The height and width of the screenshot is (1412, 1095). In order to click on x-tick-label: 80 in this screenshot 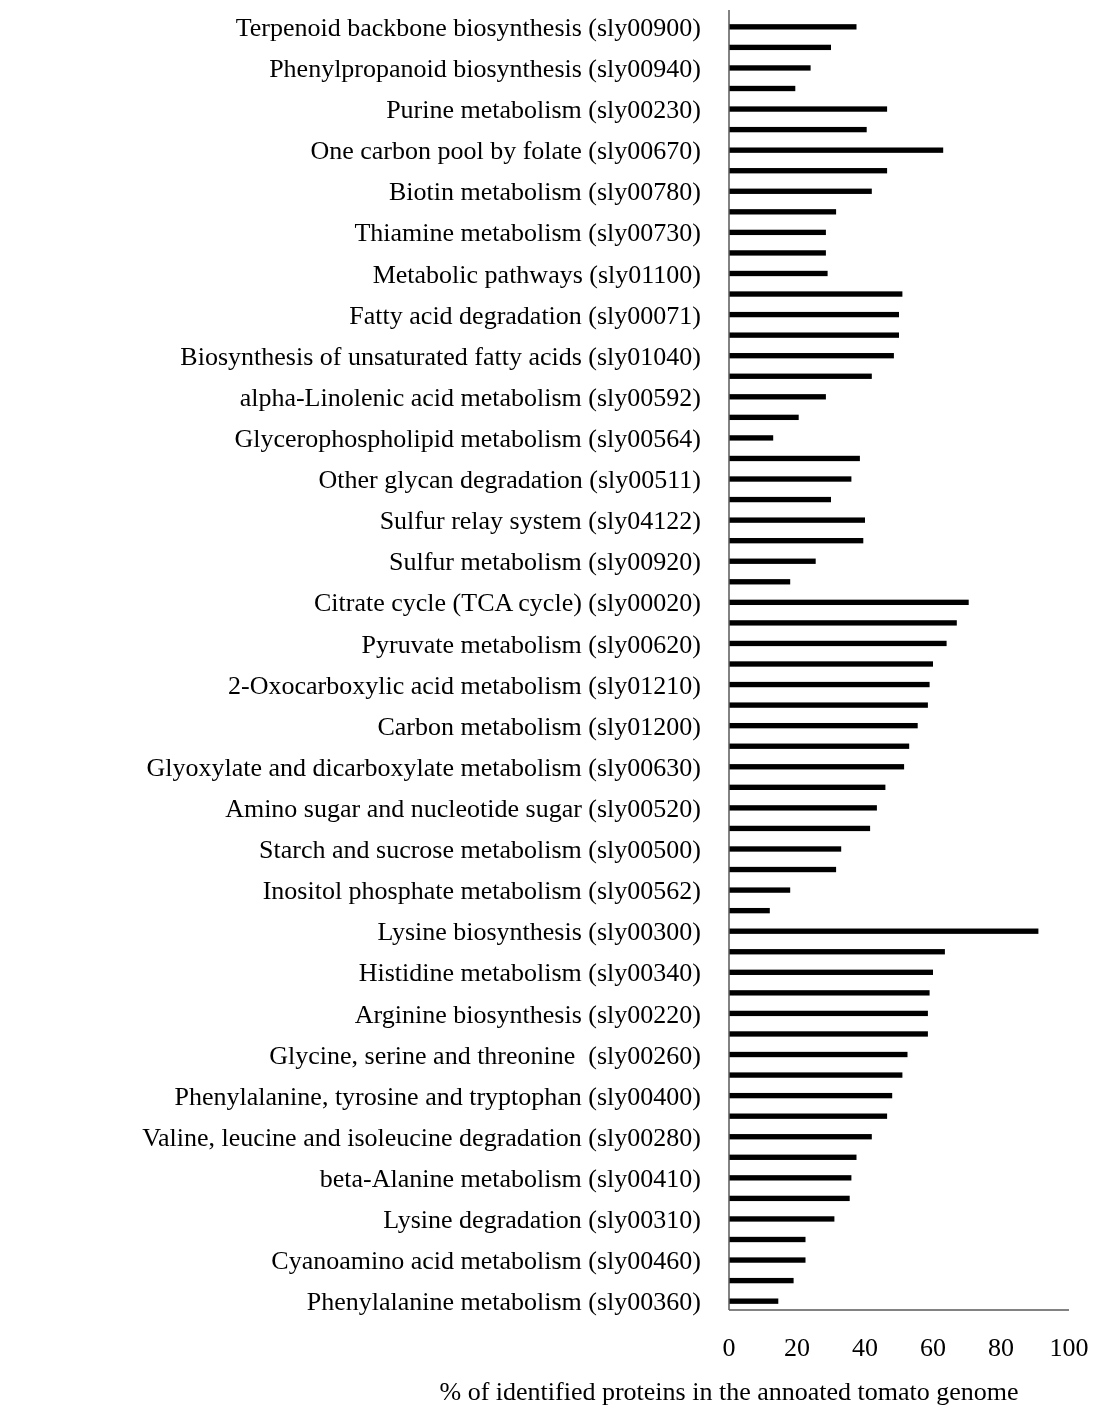, I will do `click(1001, 1347)`.